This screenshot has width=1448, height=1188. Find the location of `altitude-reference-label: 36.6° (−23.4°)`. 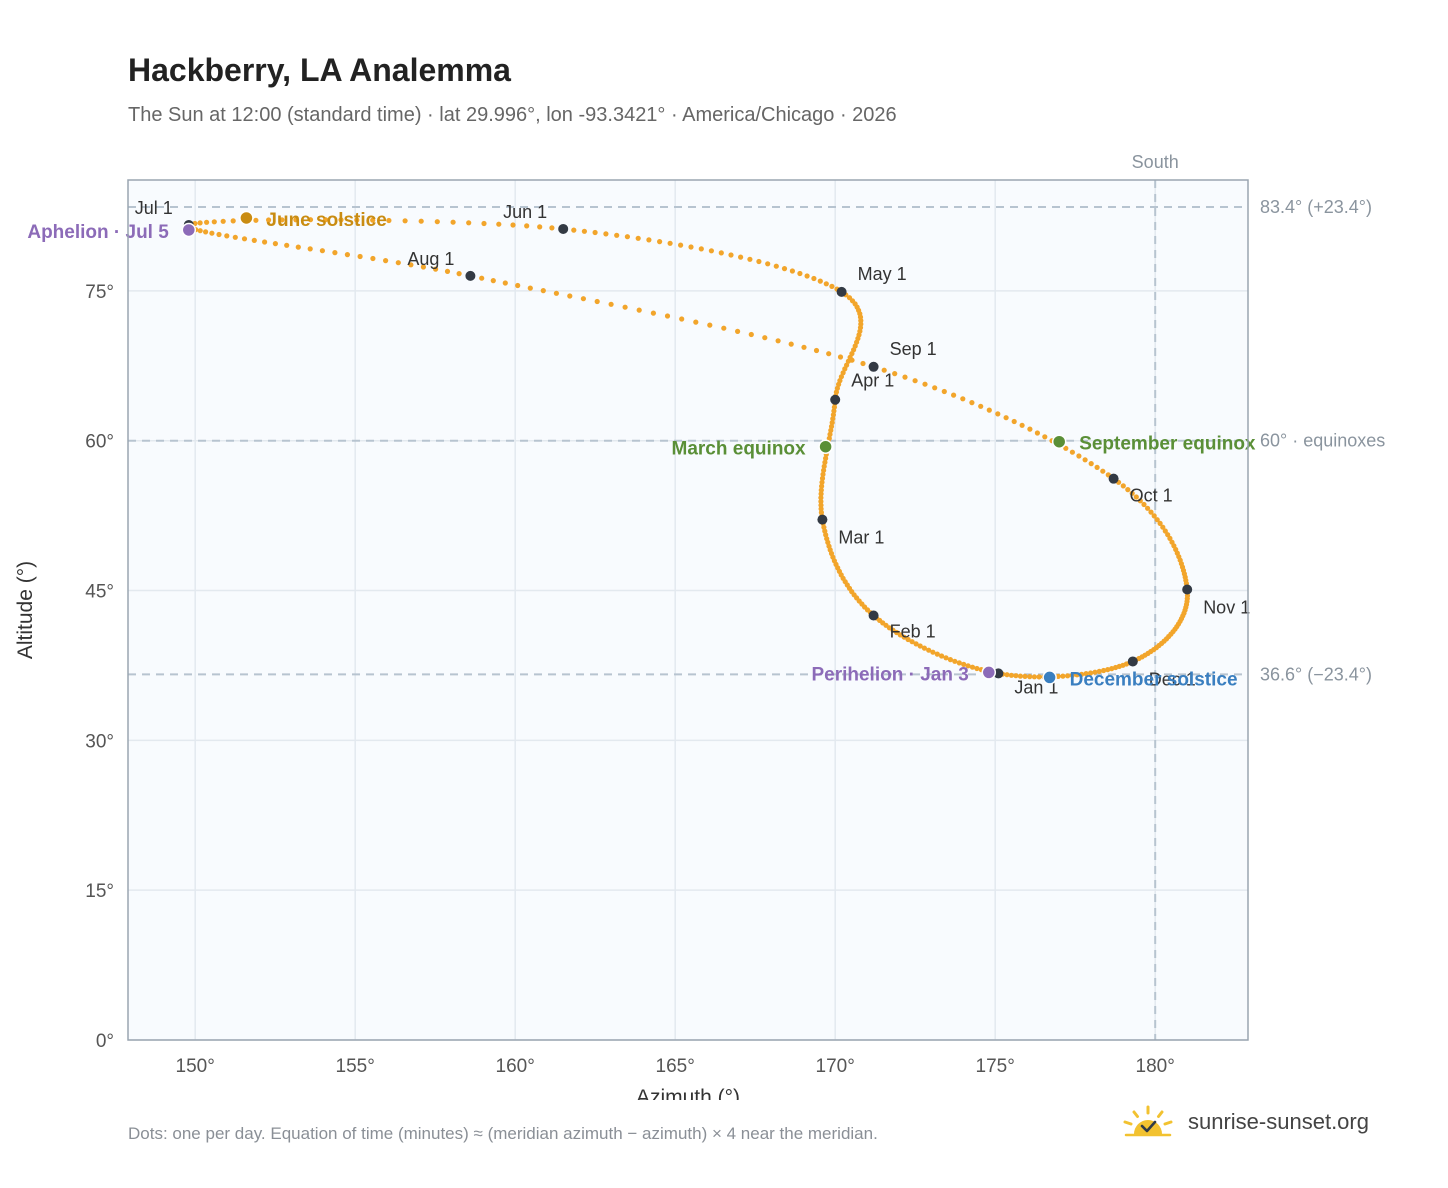

altitude-reference-label: 36.6° (−23.4°) is located at coordinates (1316, 674).